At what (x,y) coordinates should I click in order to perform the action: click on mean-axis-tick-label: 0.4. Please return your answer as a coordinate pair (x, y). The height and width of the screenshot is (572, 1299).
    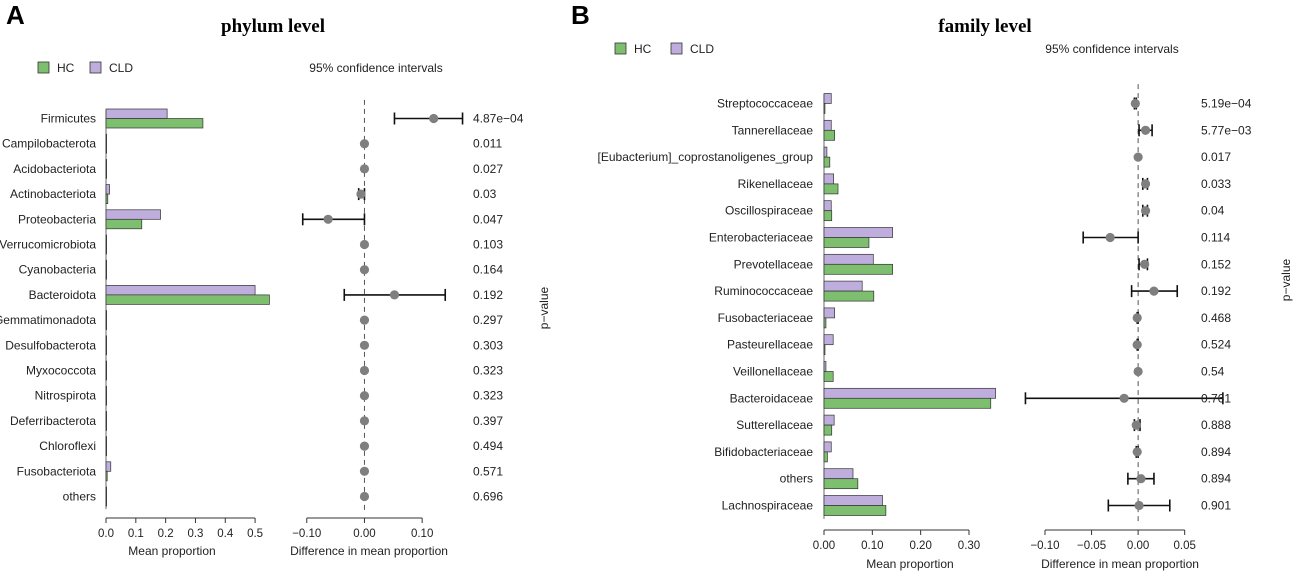
    Looking at the image, I should click on (225, 534).